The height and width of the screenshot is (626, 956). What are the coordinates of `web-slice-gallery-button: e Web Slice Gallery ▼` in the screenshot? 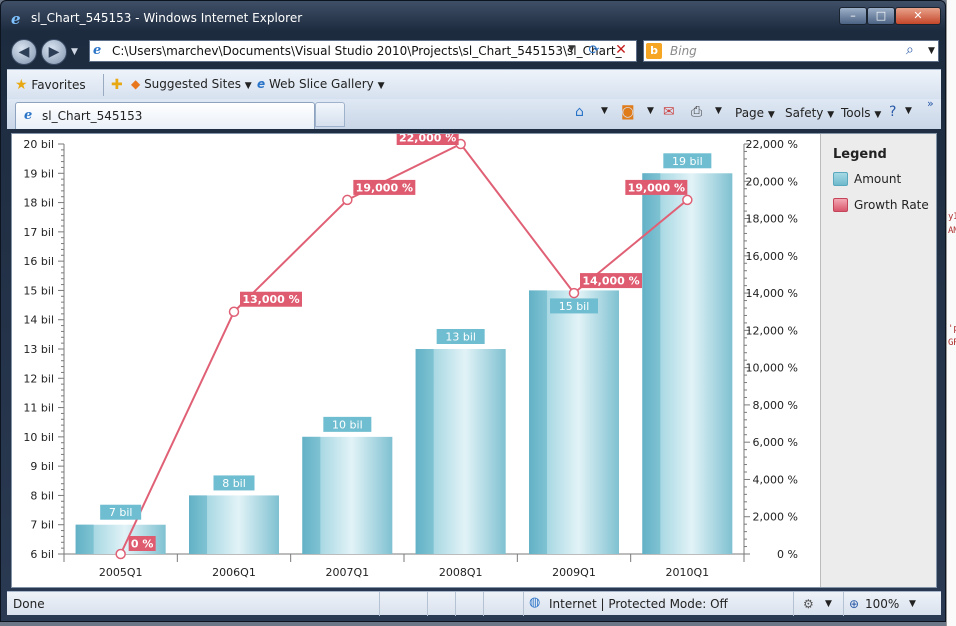 It's located at (321, 84).